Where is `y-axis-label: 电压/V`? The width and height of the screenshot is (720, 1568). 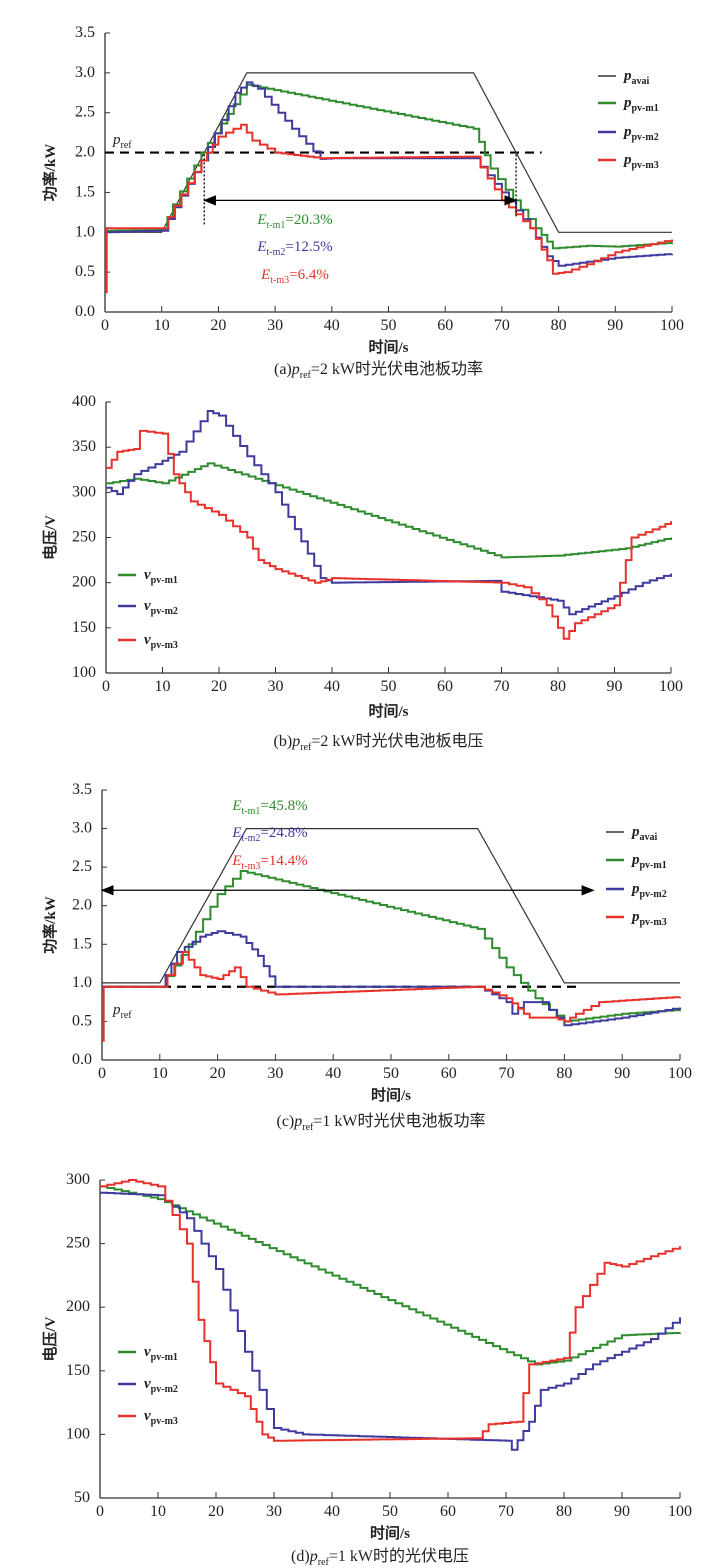
y-axis-label: 电压/V is located at coordinates (50, 1338).